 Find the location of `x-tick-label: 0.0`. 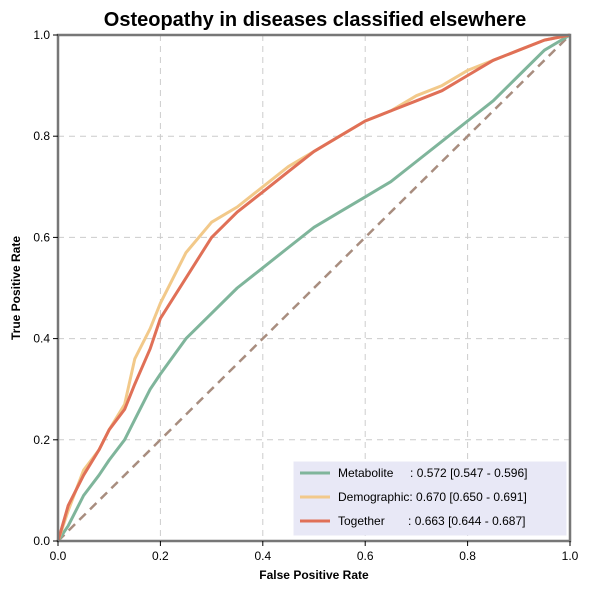

x-tick-label: 0.0 is located at coordinates (58, 556).